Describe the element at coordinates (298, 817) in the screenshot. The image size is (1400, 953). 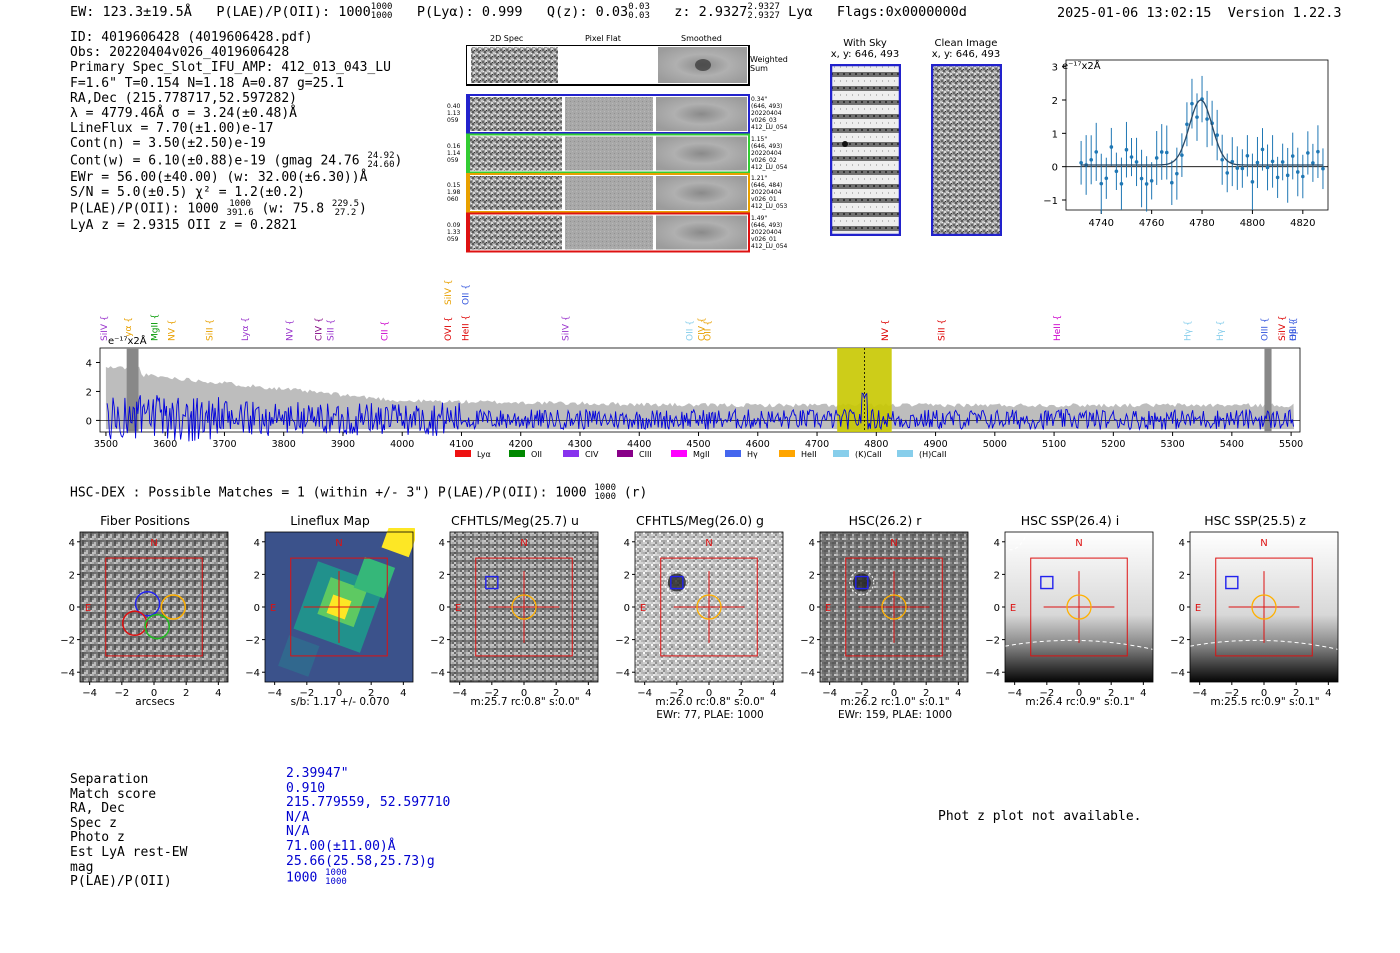
I see `table-value: N/A` at that location.